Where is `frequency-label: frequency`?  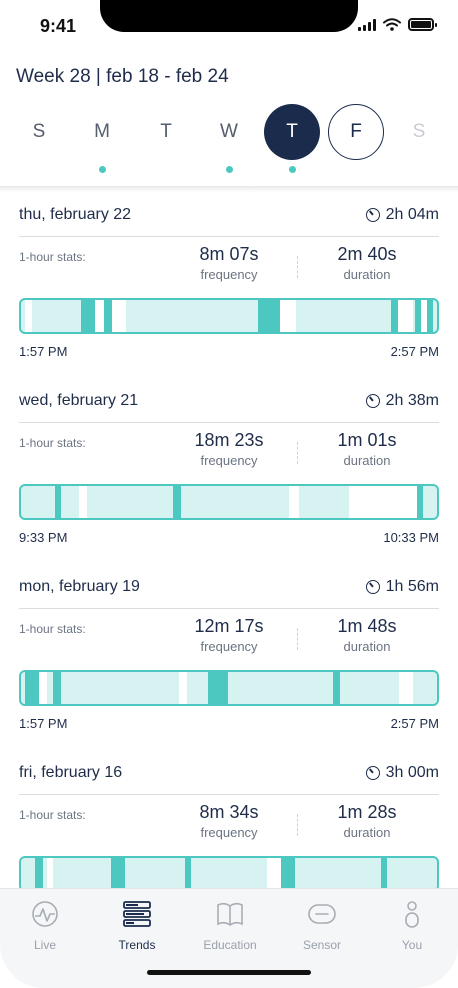 frequency-label: frequency is located at coordinates (229, 460).